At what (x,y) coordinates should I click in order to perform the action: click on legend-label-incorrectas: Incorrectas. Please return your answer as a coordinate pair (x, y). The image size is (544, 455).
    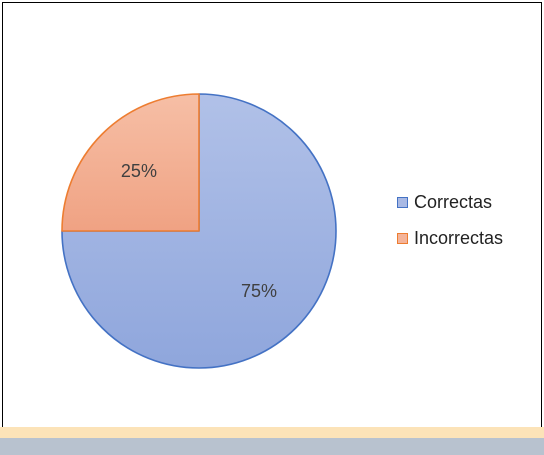
    Looking at the image, I should click on (459, 237).